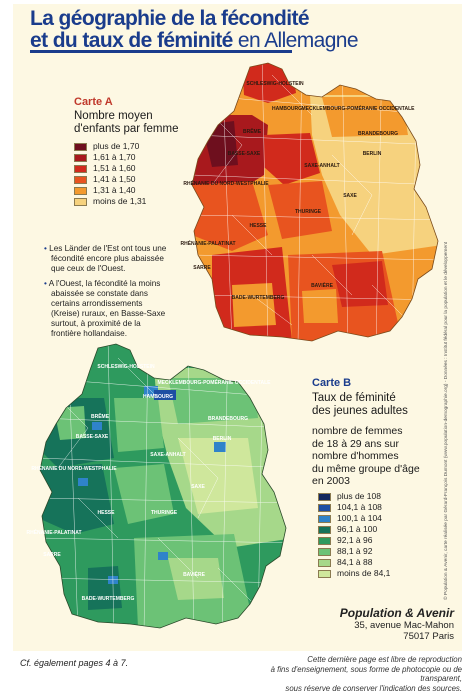  I want to click on map-b-legend-item: 88,1 à 92, so click(354, 551).